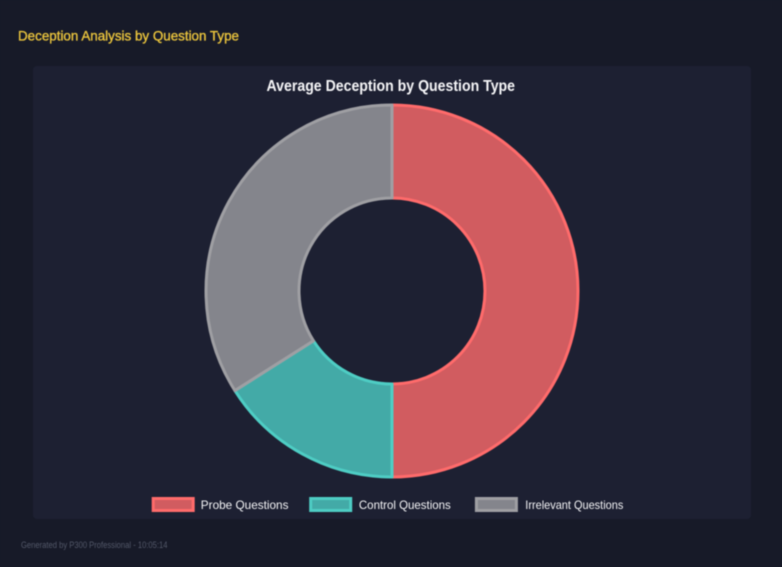  What do you see at coordinates (405, 505) in the screenshot?
I see `svg-text: Control Questions` at bounding box center [405, 505].